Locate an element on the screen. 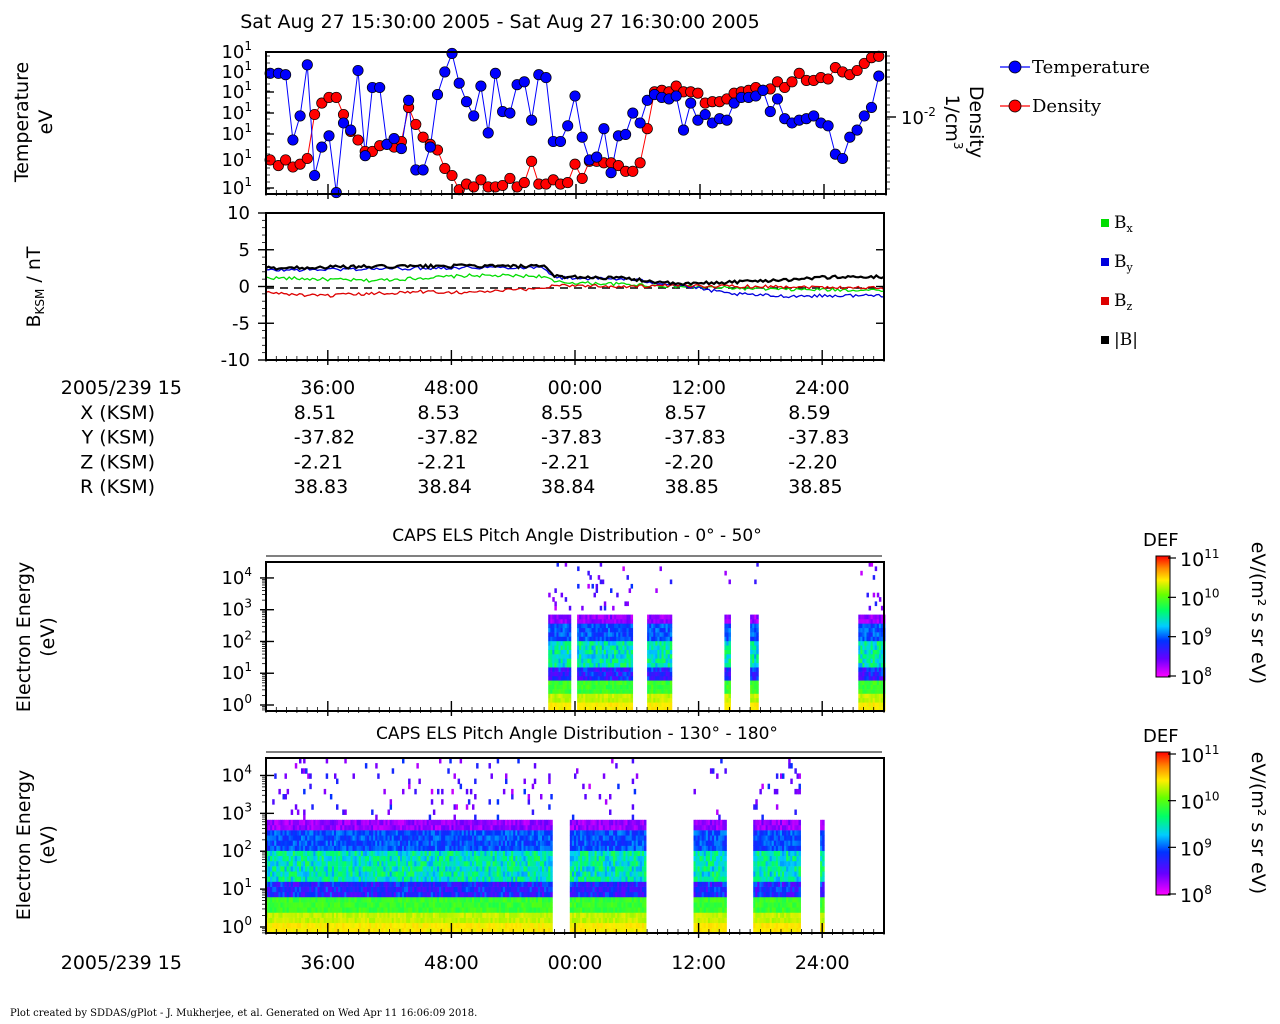 The image size is (1280, 1024). ephemeris-value: -37.83 is located at coordinates (695, 438).